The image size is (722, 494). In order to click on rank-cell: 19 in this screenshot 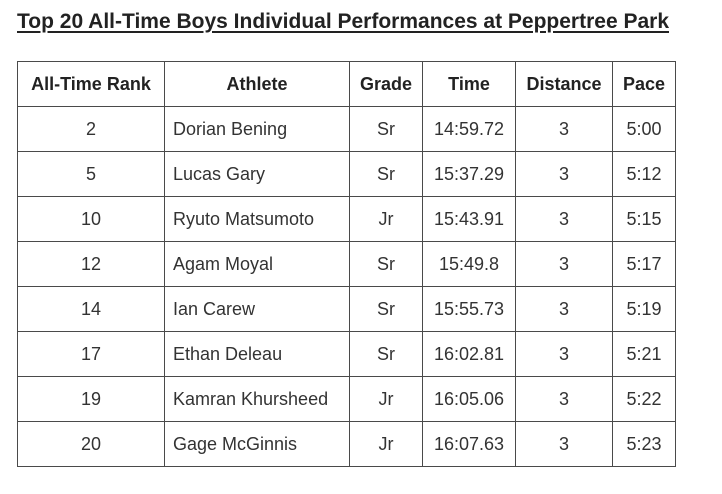, I will do `click(91, 399)`.